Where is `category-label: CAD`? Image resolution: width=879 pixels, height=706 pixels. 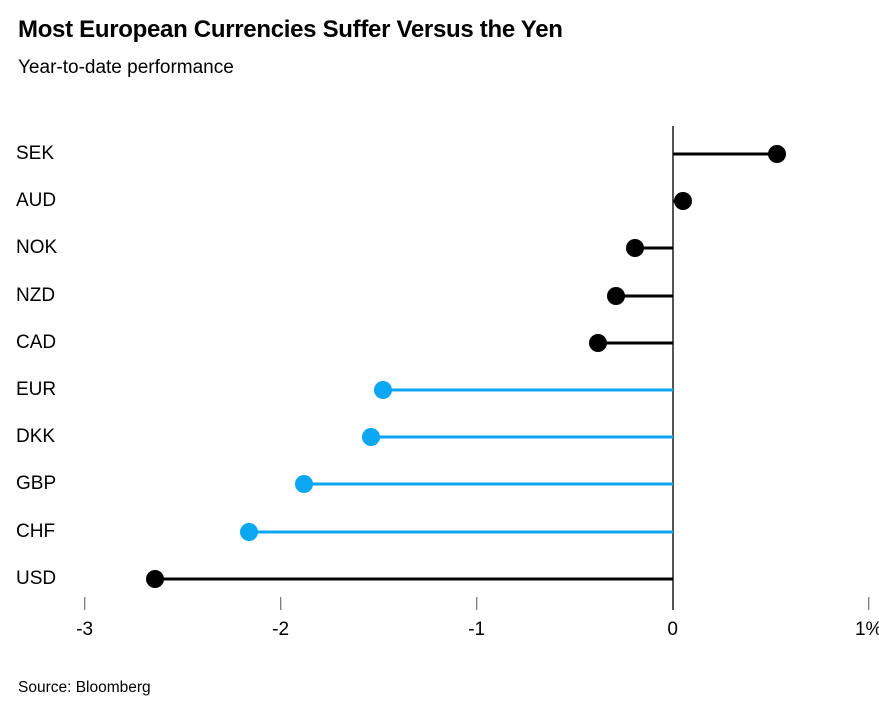 category-label: CAD is located at coordinates (36, 342).